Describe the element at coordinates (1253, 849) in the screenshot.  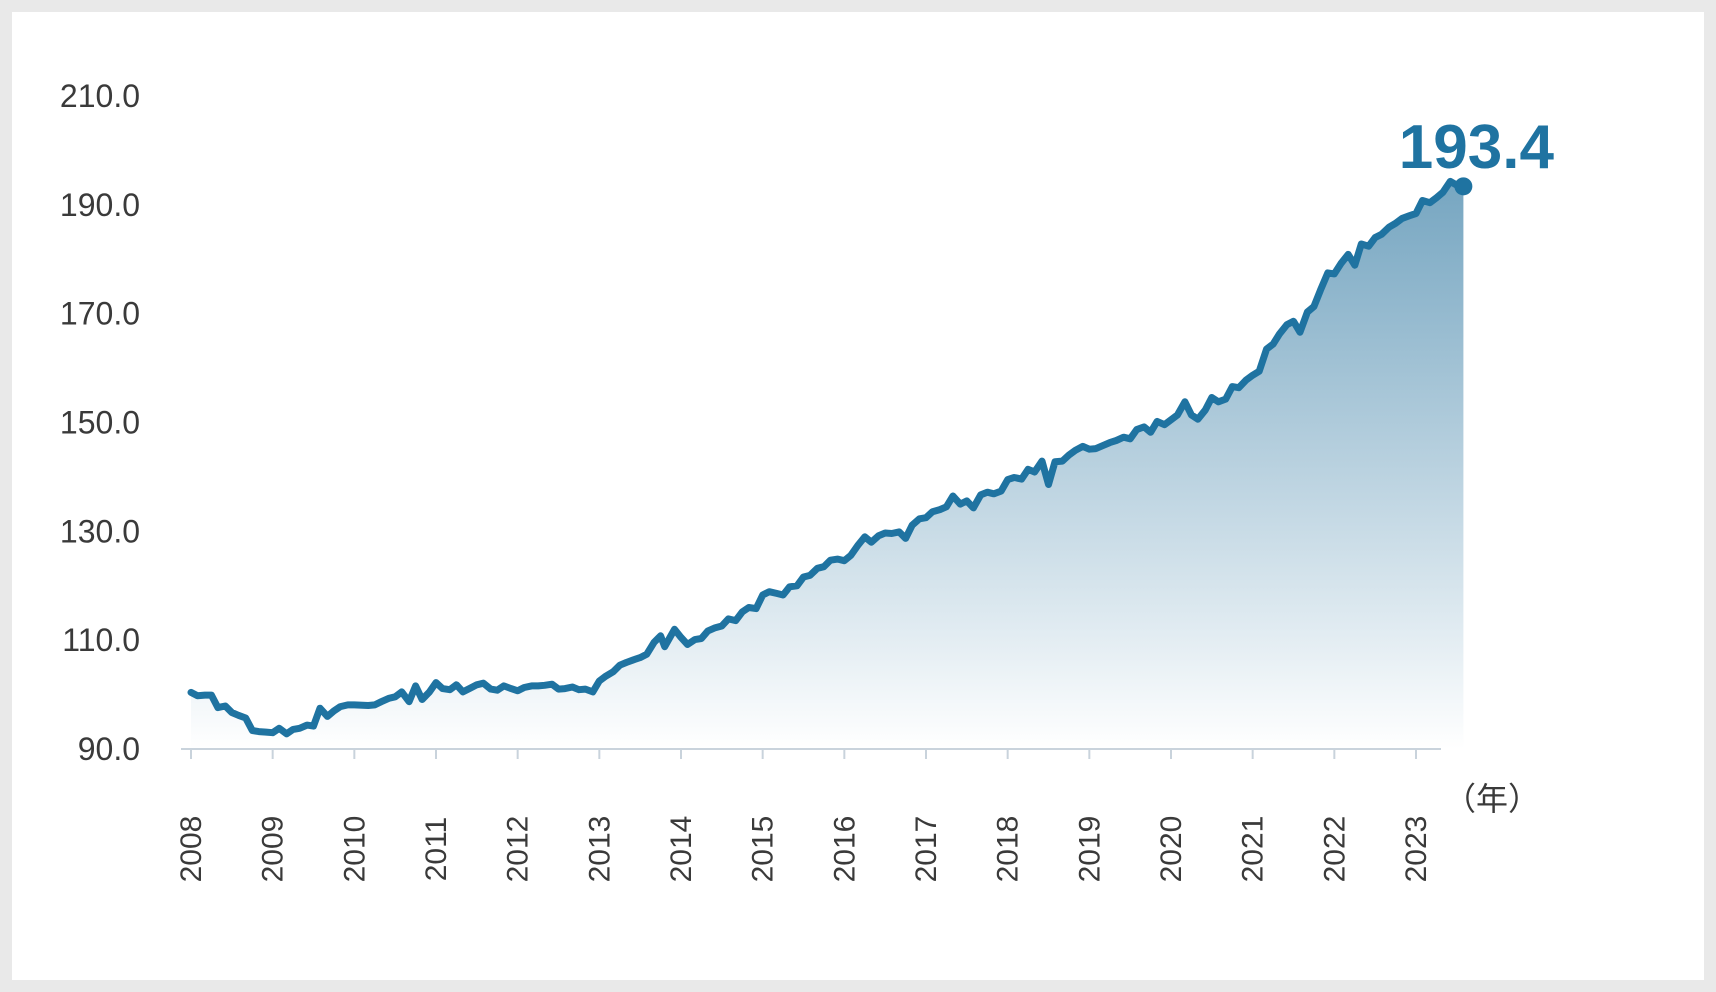
I see `x-tick-label: 2021` at that location.